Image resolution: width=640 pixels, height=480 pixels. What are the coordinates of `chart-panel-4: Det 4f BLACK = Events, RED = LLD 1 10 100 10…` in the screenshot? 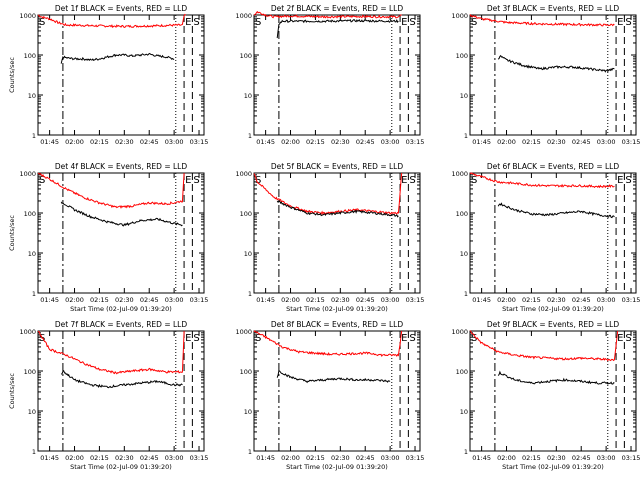 It's located at (108, 237).